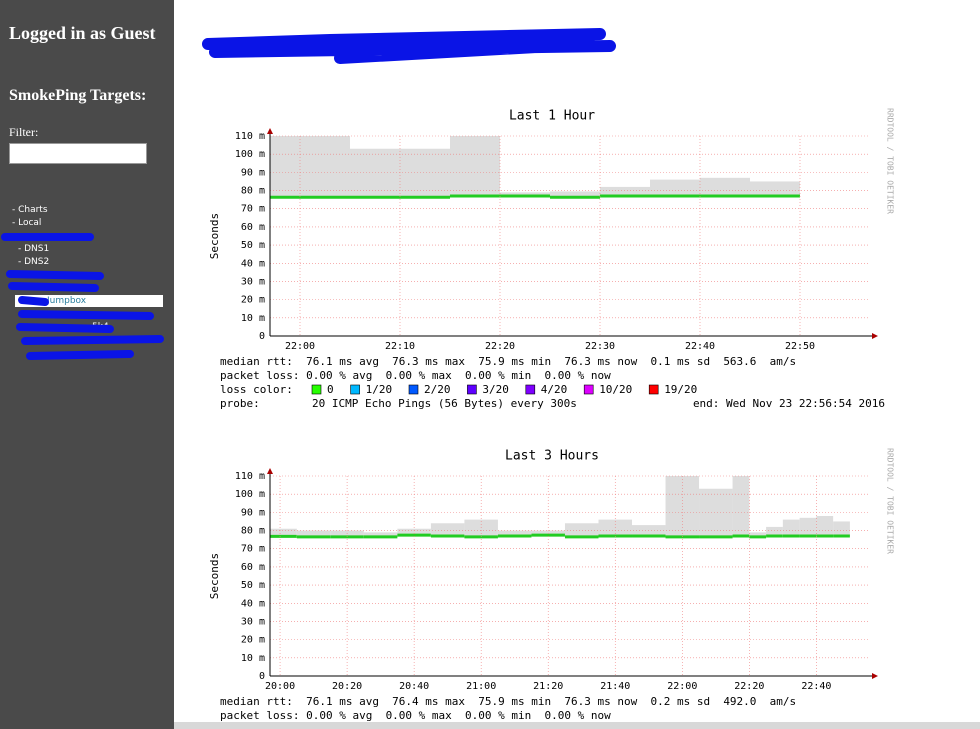 The height and width of the screenshot is (729, 980). What do you see at coordinates (78, 153) in the screenshot?
I see `filter-input` at bounding box center [78, 153].